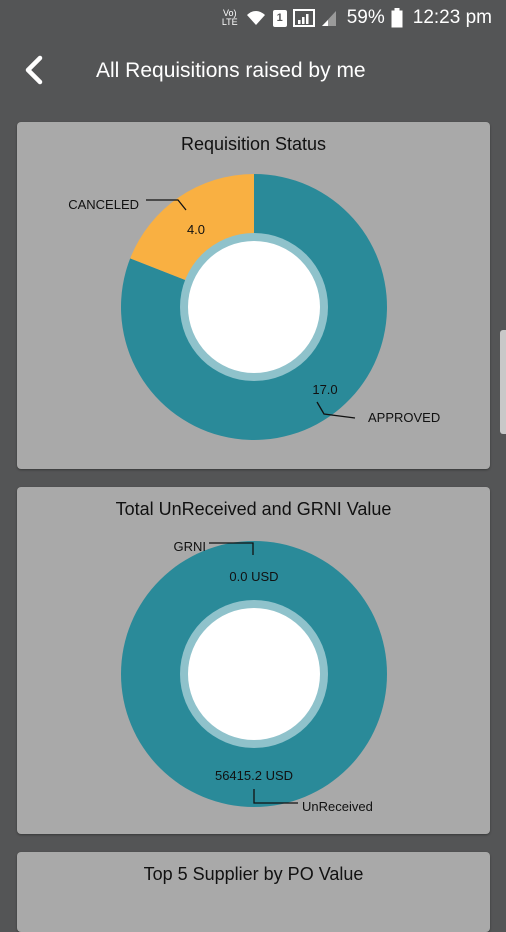  What do you see at coordinates (324, 389) in the screenshot?
I see `data-label: 17.0` at bounding box center [324, 389].